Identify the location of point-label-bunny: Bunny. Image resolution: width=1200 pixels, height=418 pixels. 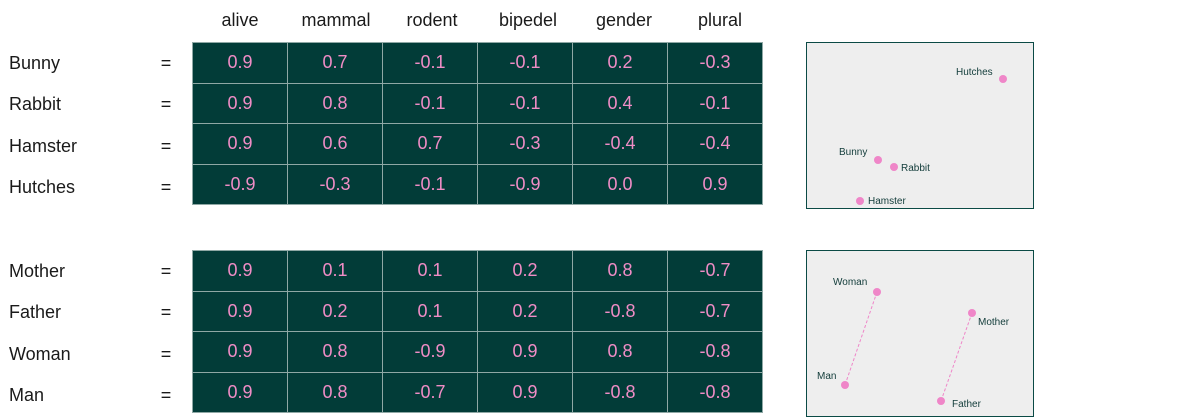
(853, 152).